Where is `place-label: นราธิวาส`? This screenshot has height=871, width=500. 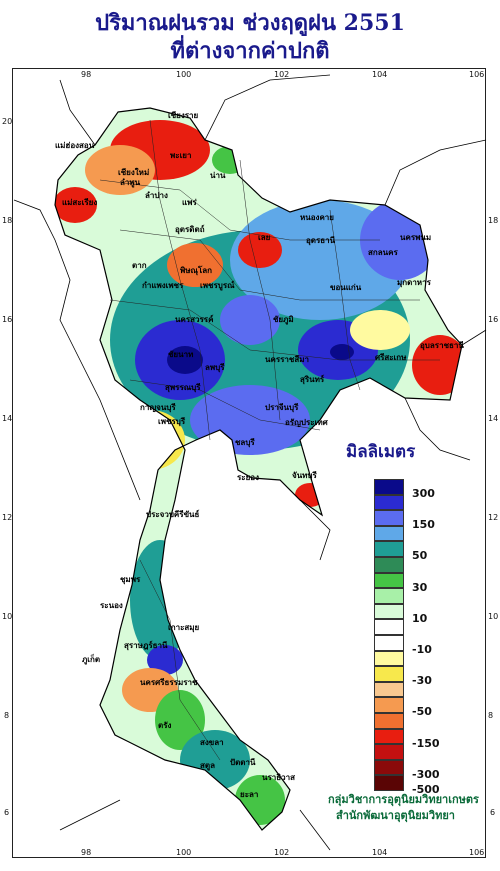
place-label: นราธิวาส is located at coordinates (278, 777).